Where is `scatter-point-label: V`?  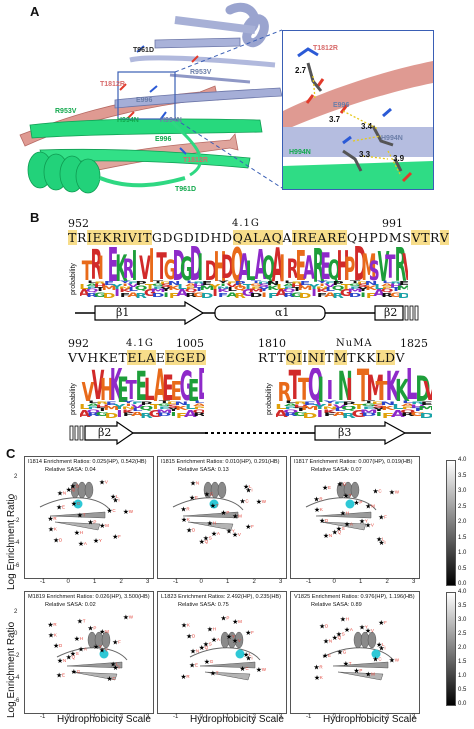
scatter-point-label: V is located at coordinates (239, 640).